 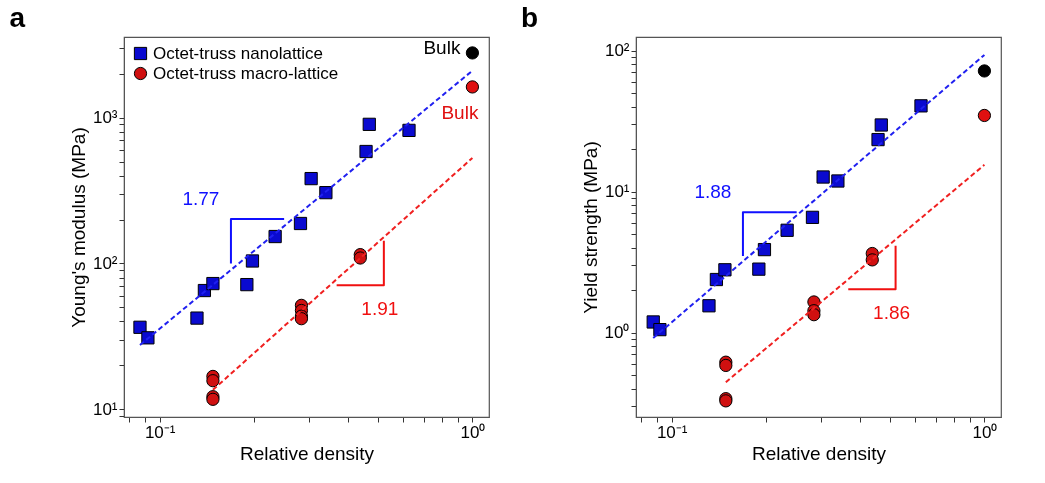 I want to click on annotation: 1.91, so click(x=380, y=309).